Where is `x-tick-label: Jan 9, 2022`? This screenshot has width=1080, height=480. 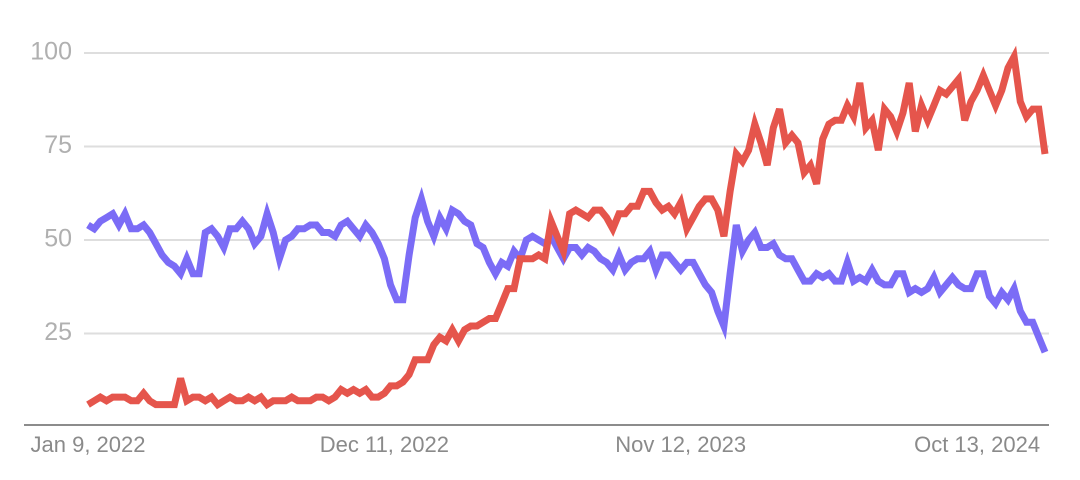
x-tick-label: Jan 9, 2022 is located at coordinates (88, 444).